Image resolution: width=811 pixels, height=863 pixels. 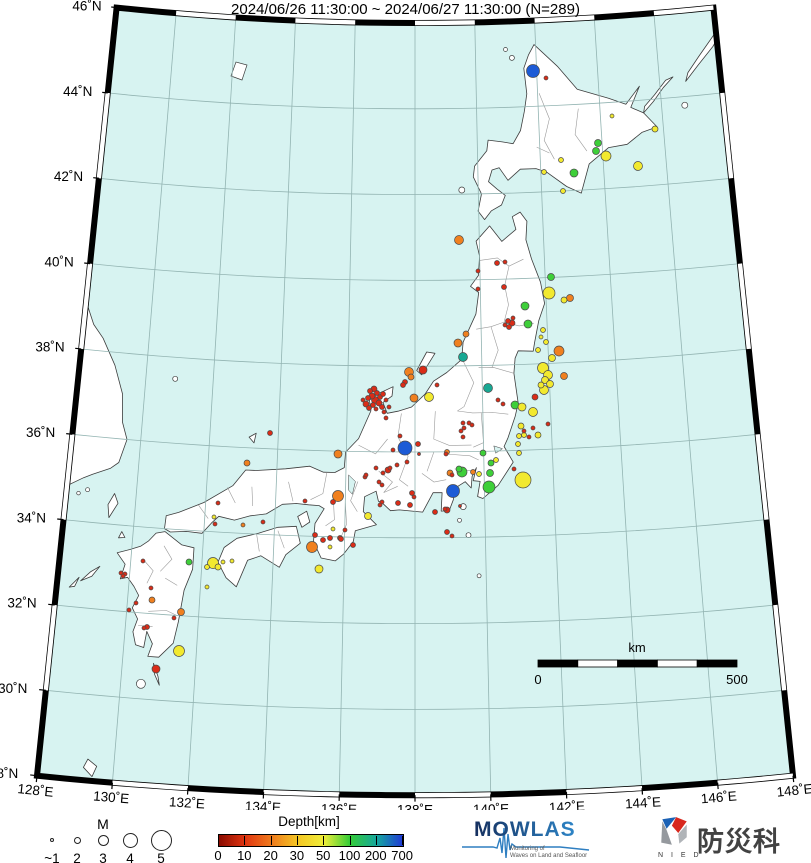 I want to click on land-goto1, so click(x=90, y=573).